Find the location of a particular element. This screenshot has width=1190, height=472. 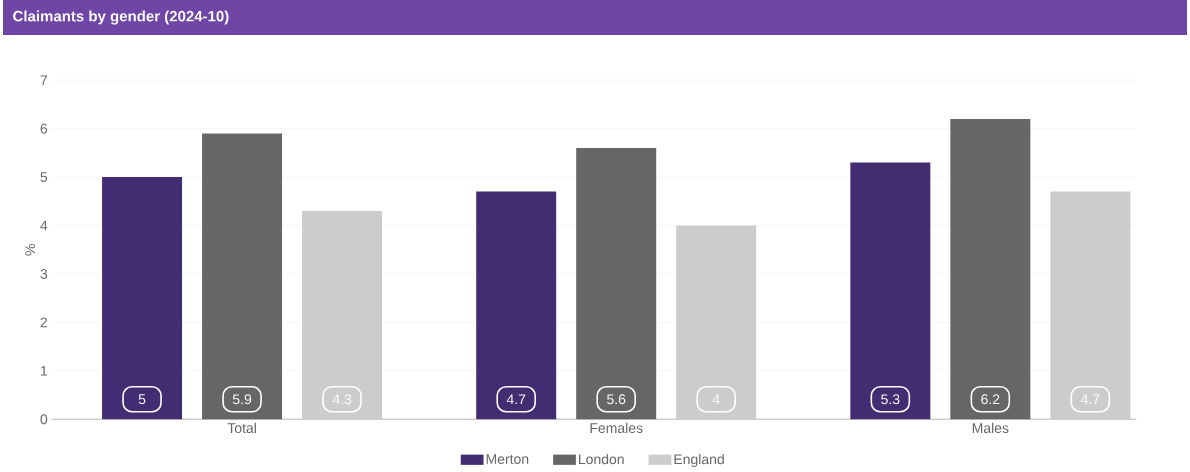

data-label: 5 is located at coordinates (142, 399).